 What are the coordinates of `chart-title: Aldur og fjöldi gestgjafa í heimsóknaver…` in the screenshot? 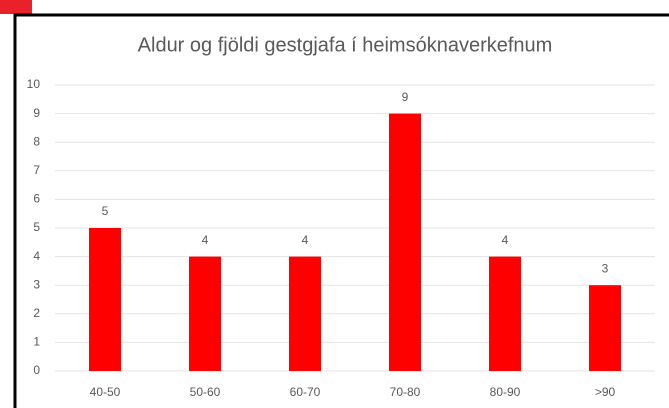 It's located at (345, 45).